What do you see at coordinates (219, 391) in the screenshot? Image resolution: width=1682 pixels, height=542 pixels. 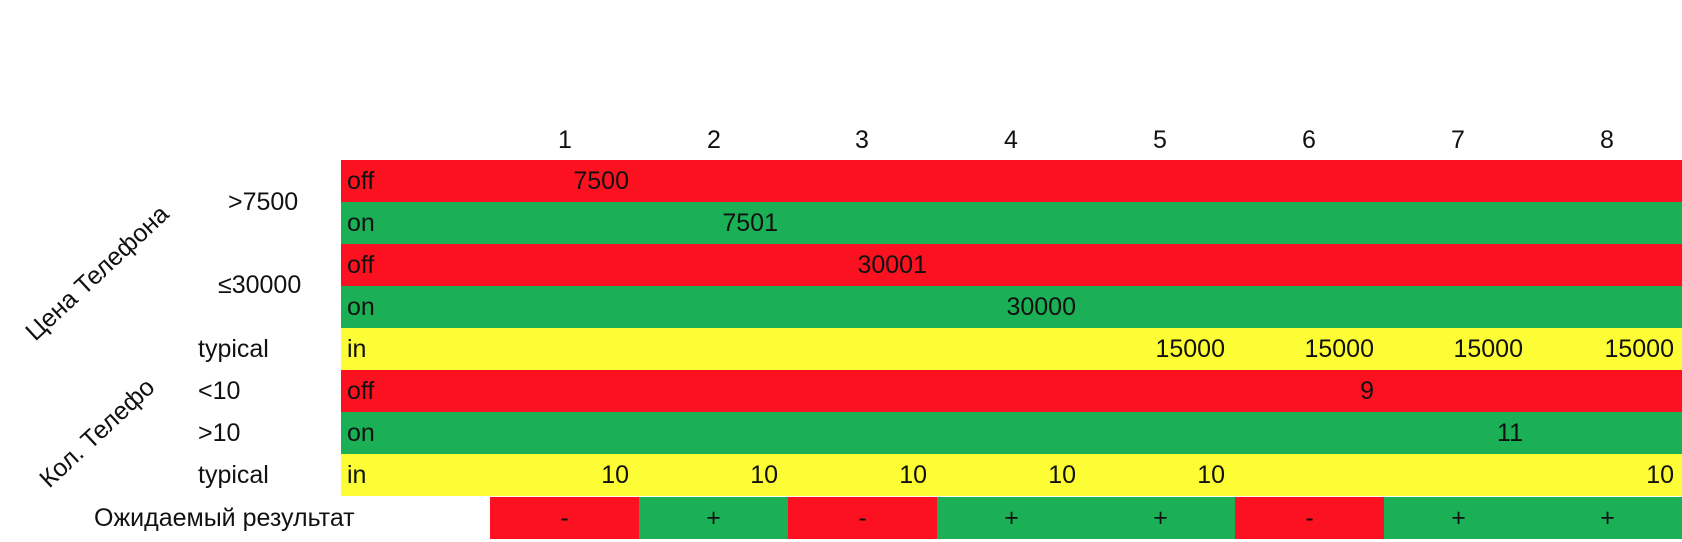 I see `row-label-lt10: <10` at bounding box center [219, 391].